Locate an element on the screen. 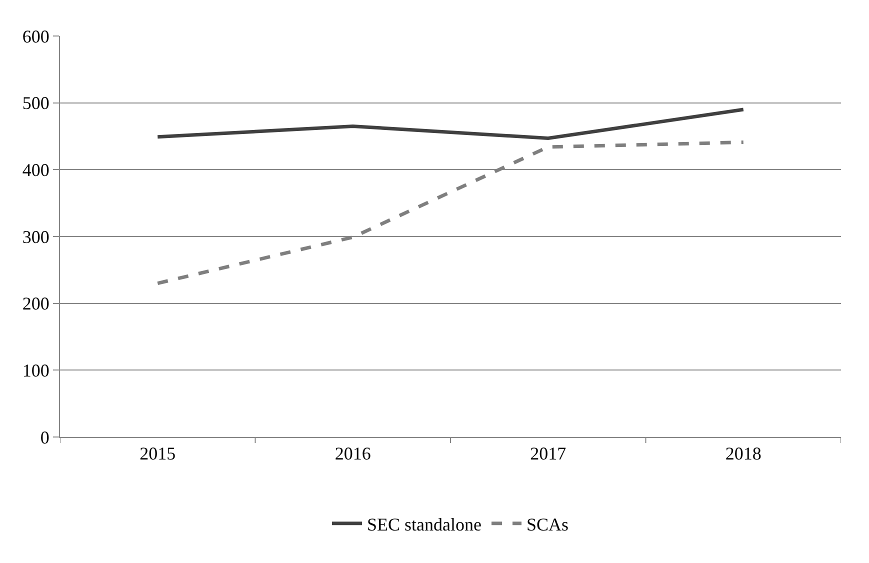  y-tick-label: 400 is located at coordinates (36, 170).